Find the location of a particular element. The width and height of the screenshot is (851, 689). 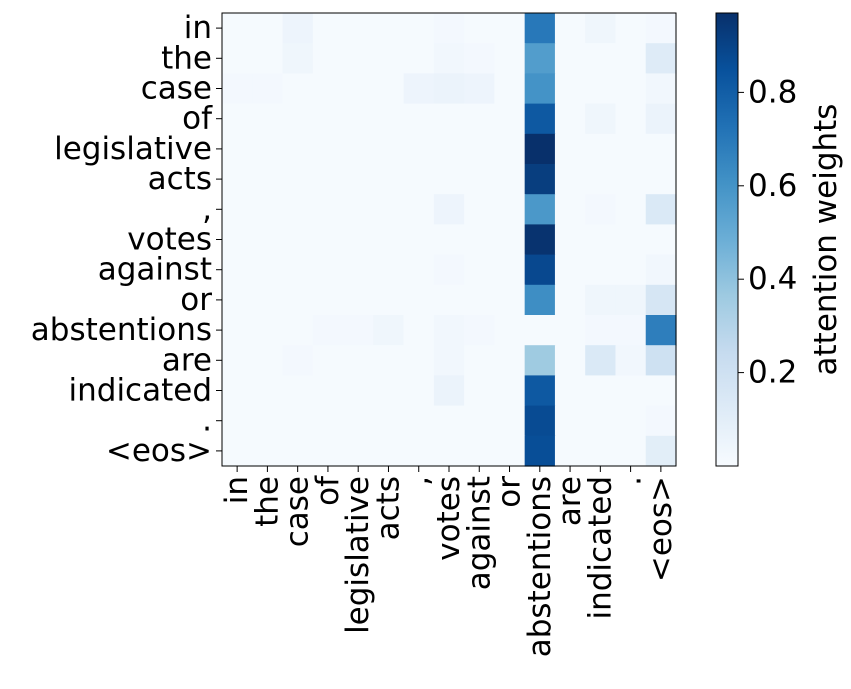

colorbar-label: attention weights is located at coordinates (826, 240).